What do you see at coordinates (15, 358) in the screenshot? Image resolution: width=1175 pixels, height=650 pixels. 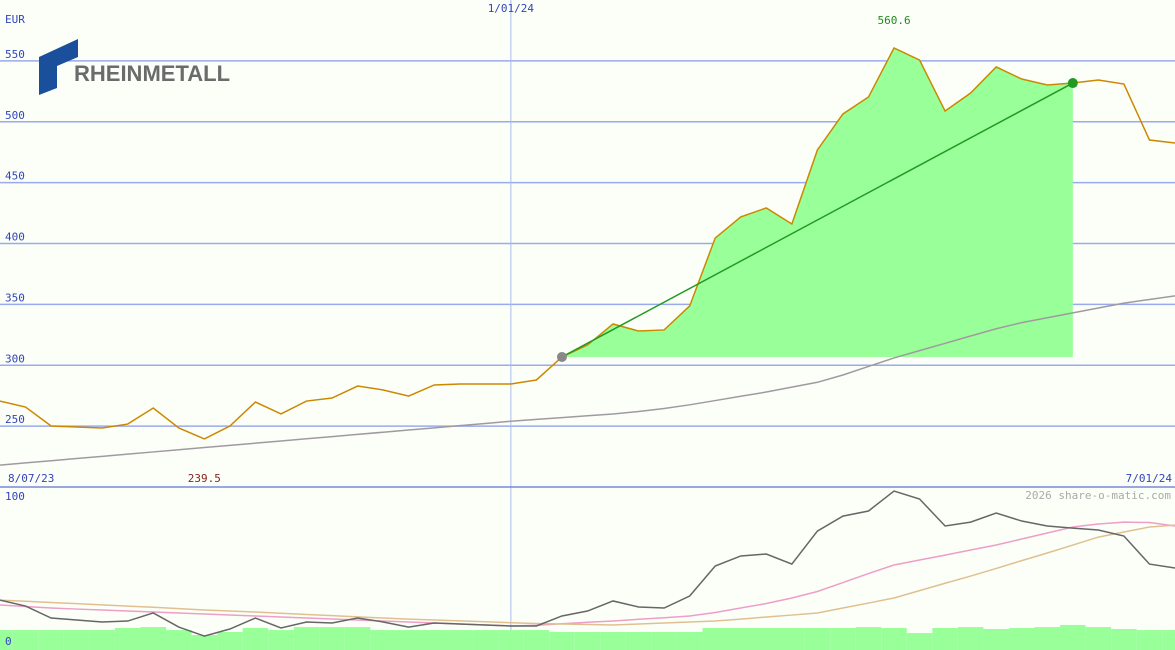 I see `y-tick-label: 300` at bounding box center [15, 358].